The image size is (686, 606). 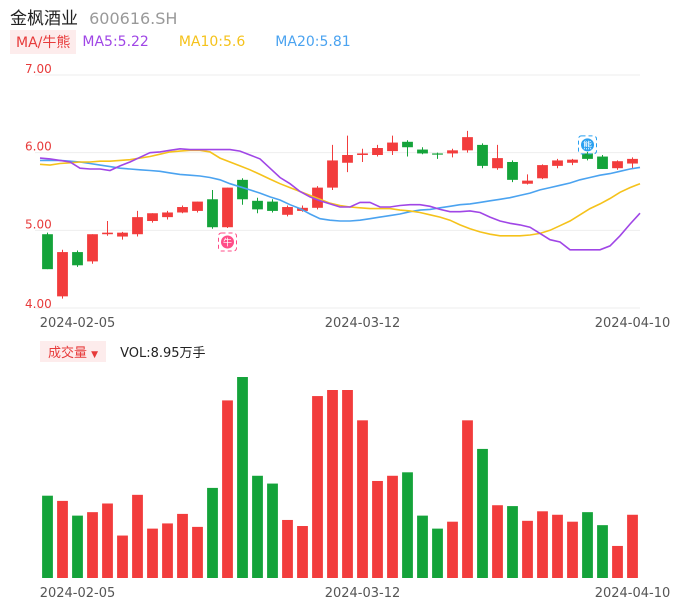 What do you see at coordinates (95, 354) in the screenshot?
I see `caret-down-icon: ▼` at bounding box center [95, 354].